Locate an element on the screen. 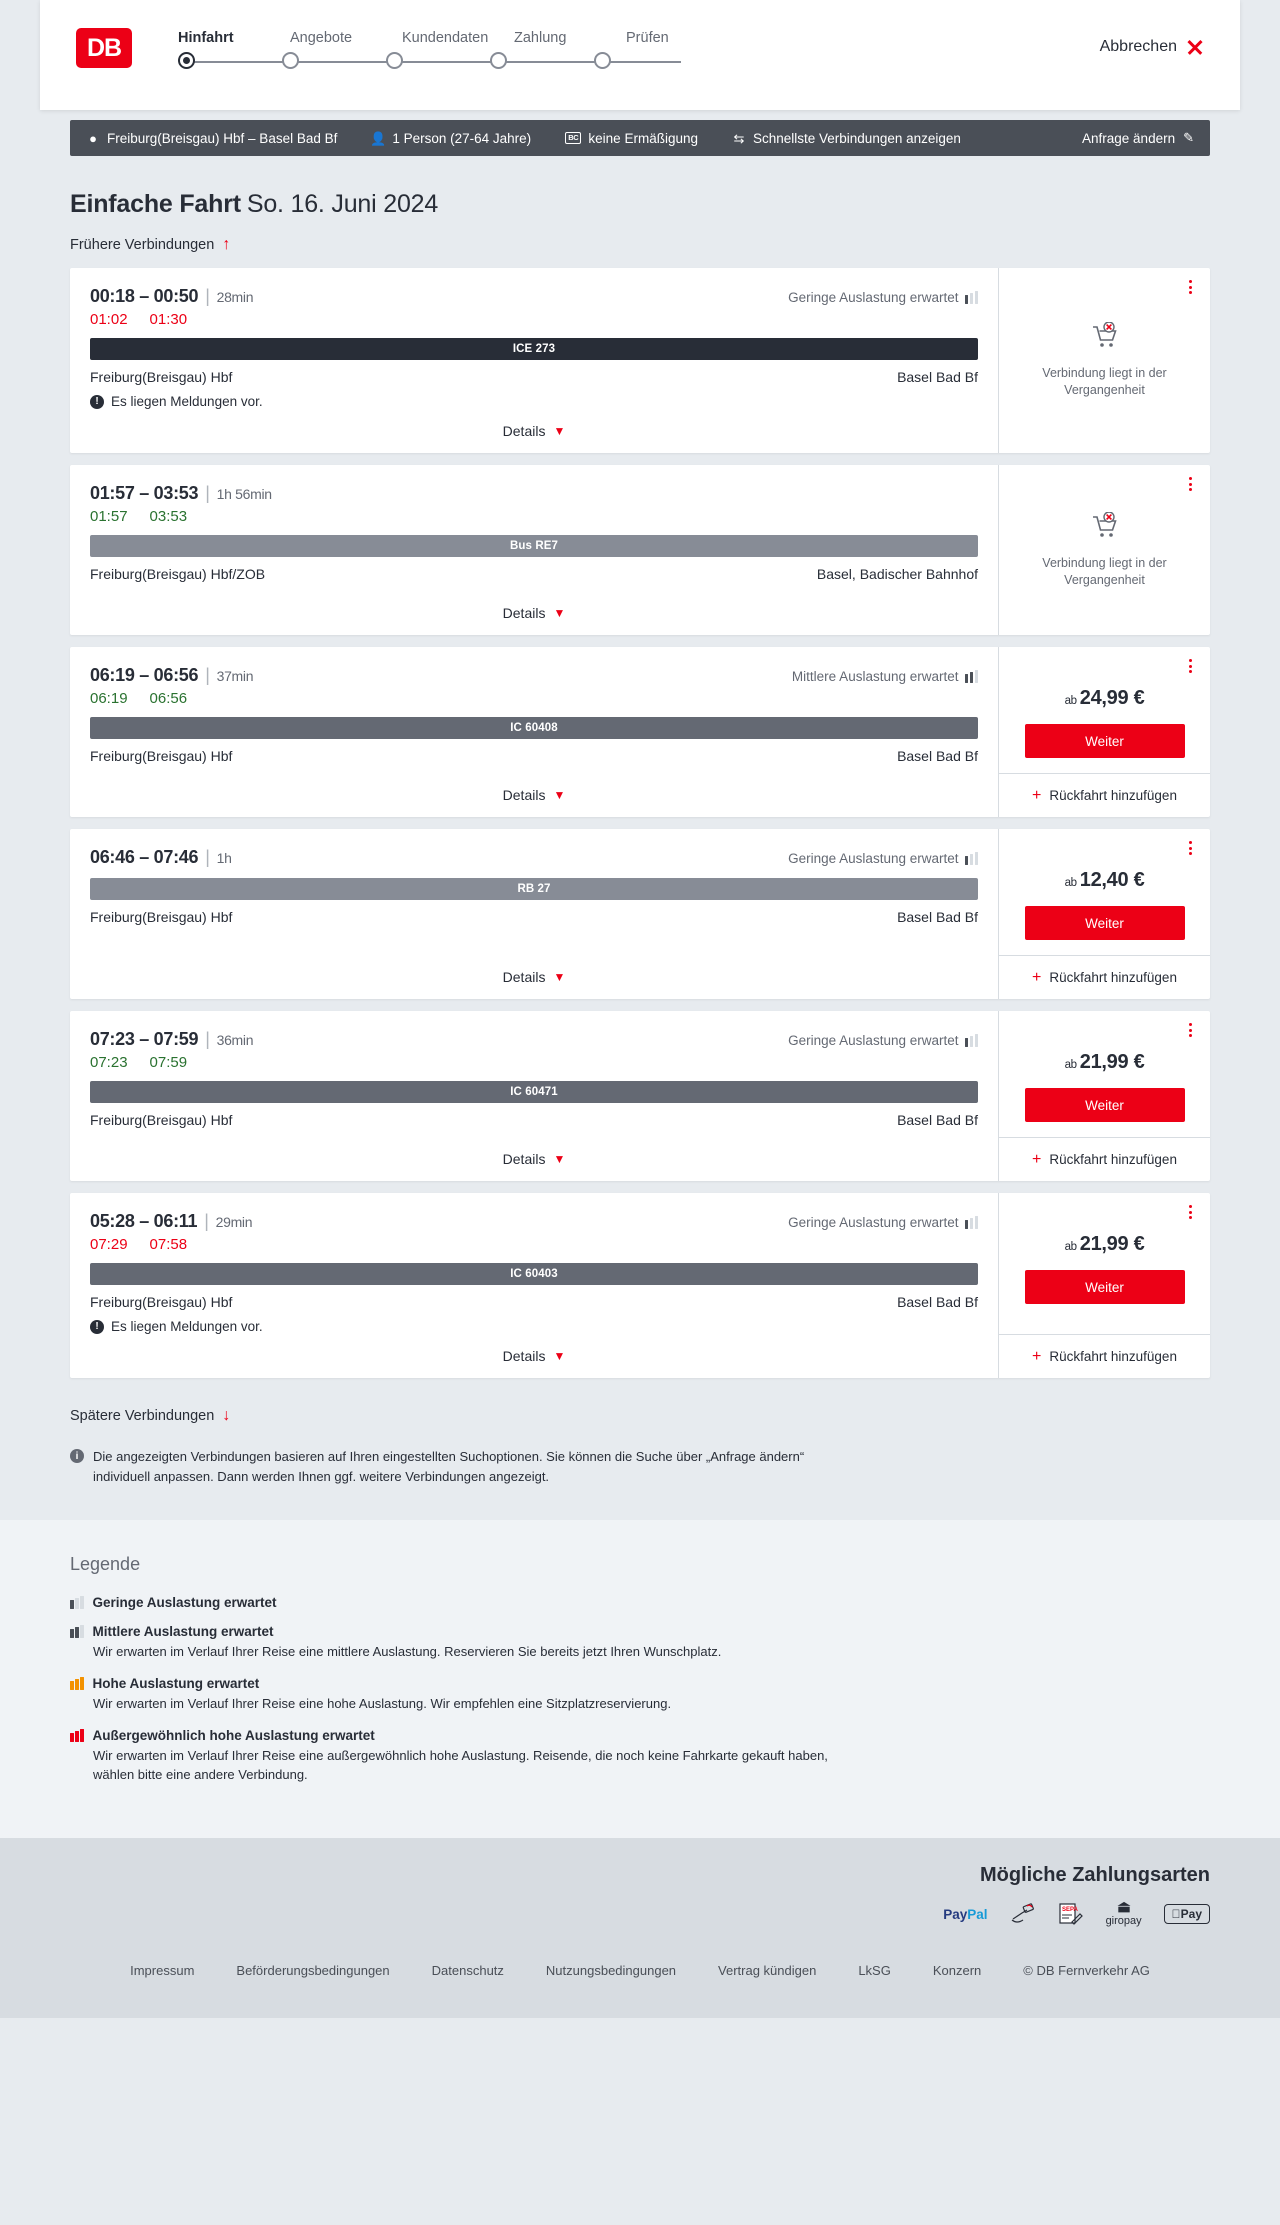  train-line-bar: Bus RE7 is located at coordinates (534, 546).